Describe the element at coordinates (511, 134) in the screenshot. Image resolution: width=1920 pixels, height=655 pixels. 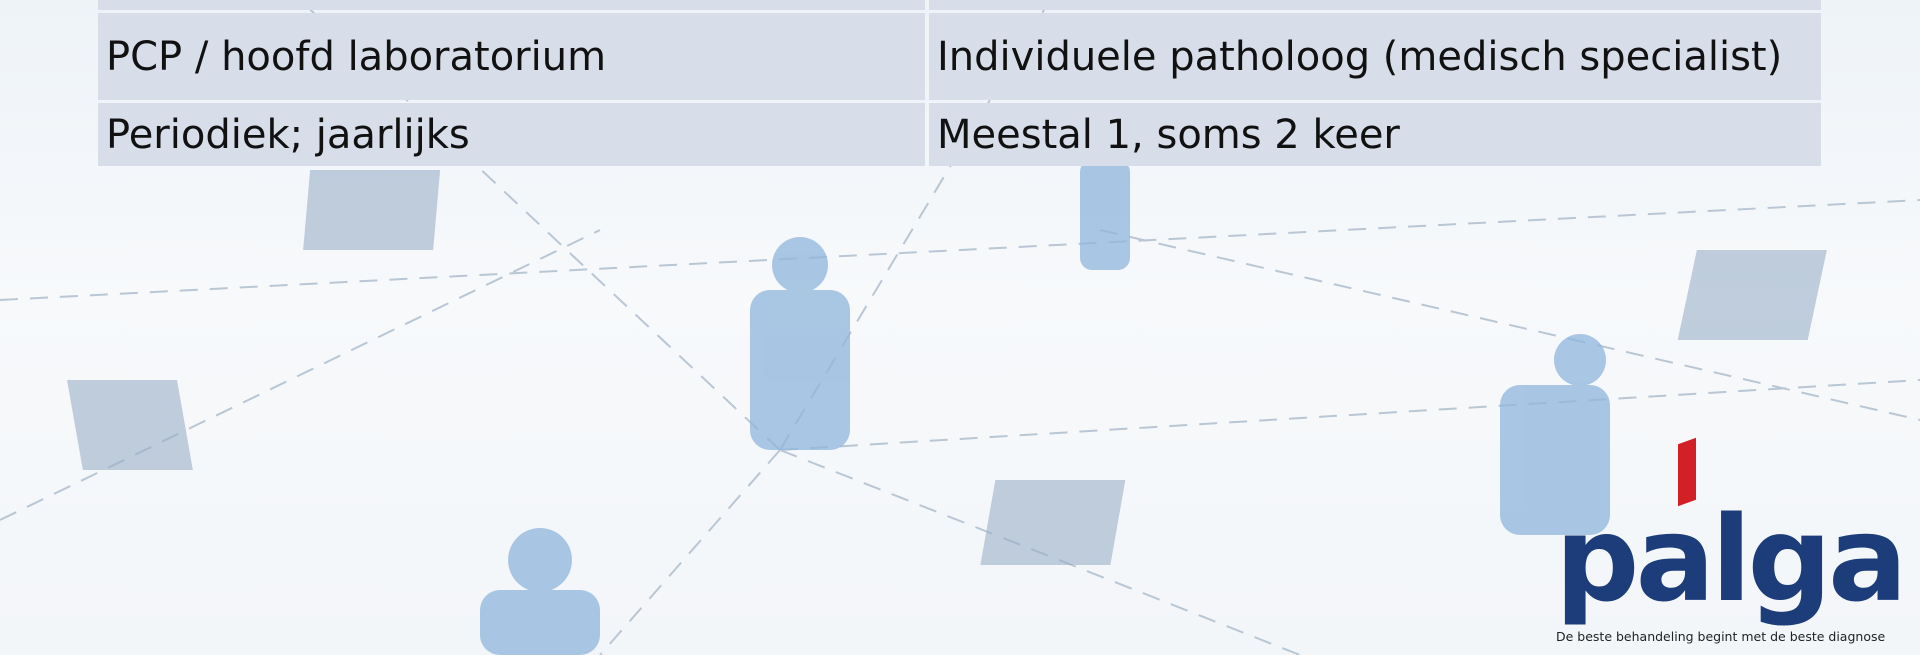
I see `table-cell: Periodiek; jaarlijks` at that location.